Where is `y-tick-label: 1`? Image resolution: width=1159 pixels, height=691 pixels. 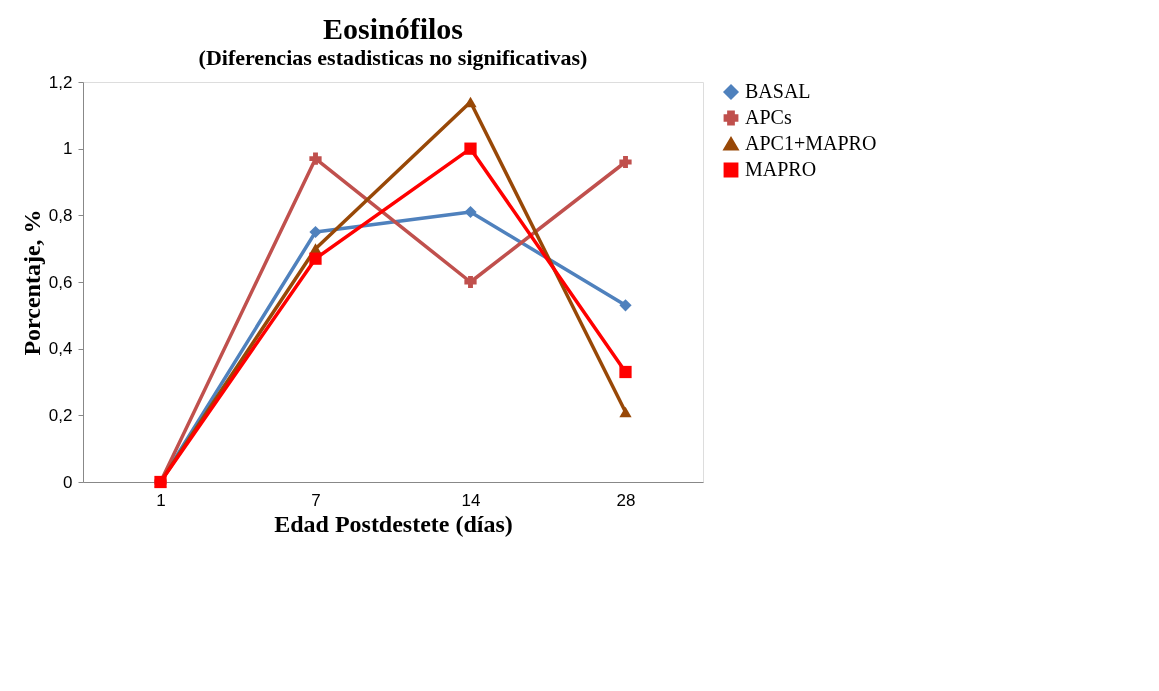 y-tick-label: 1 is located at coordinates (68, 149).